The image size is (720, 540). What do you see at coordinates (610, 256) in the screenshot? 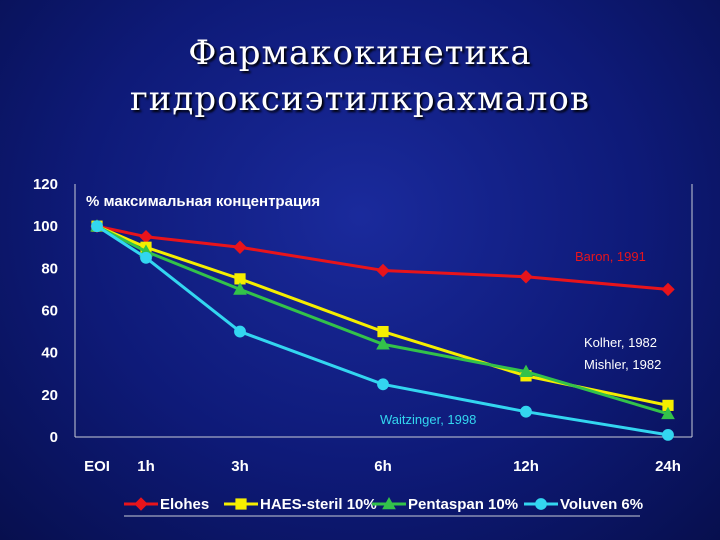
I see `annotation-label: Baron, 1991` at bounding box center [610, 256].